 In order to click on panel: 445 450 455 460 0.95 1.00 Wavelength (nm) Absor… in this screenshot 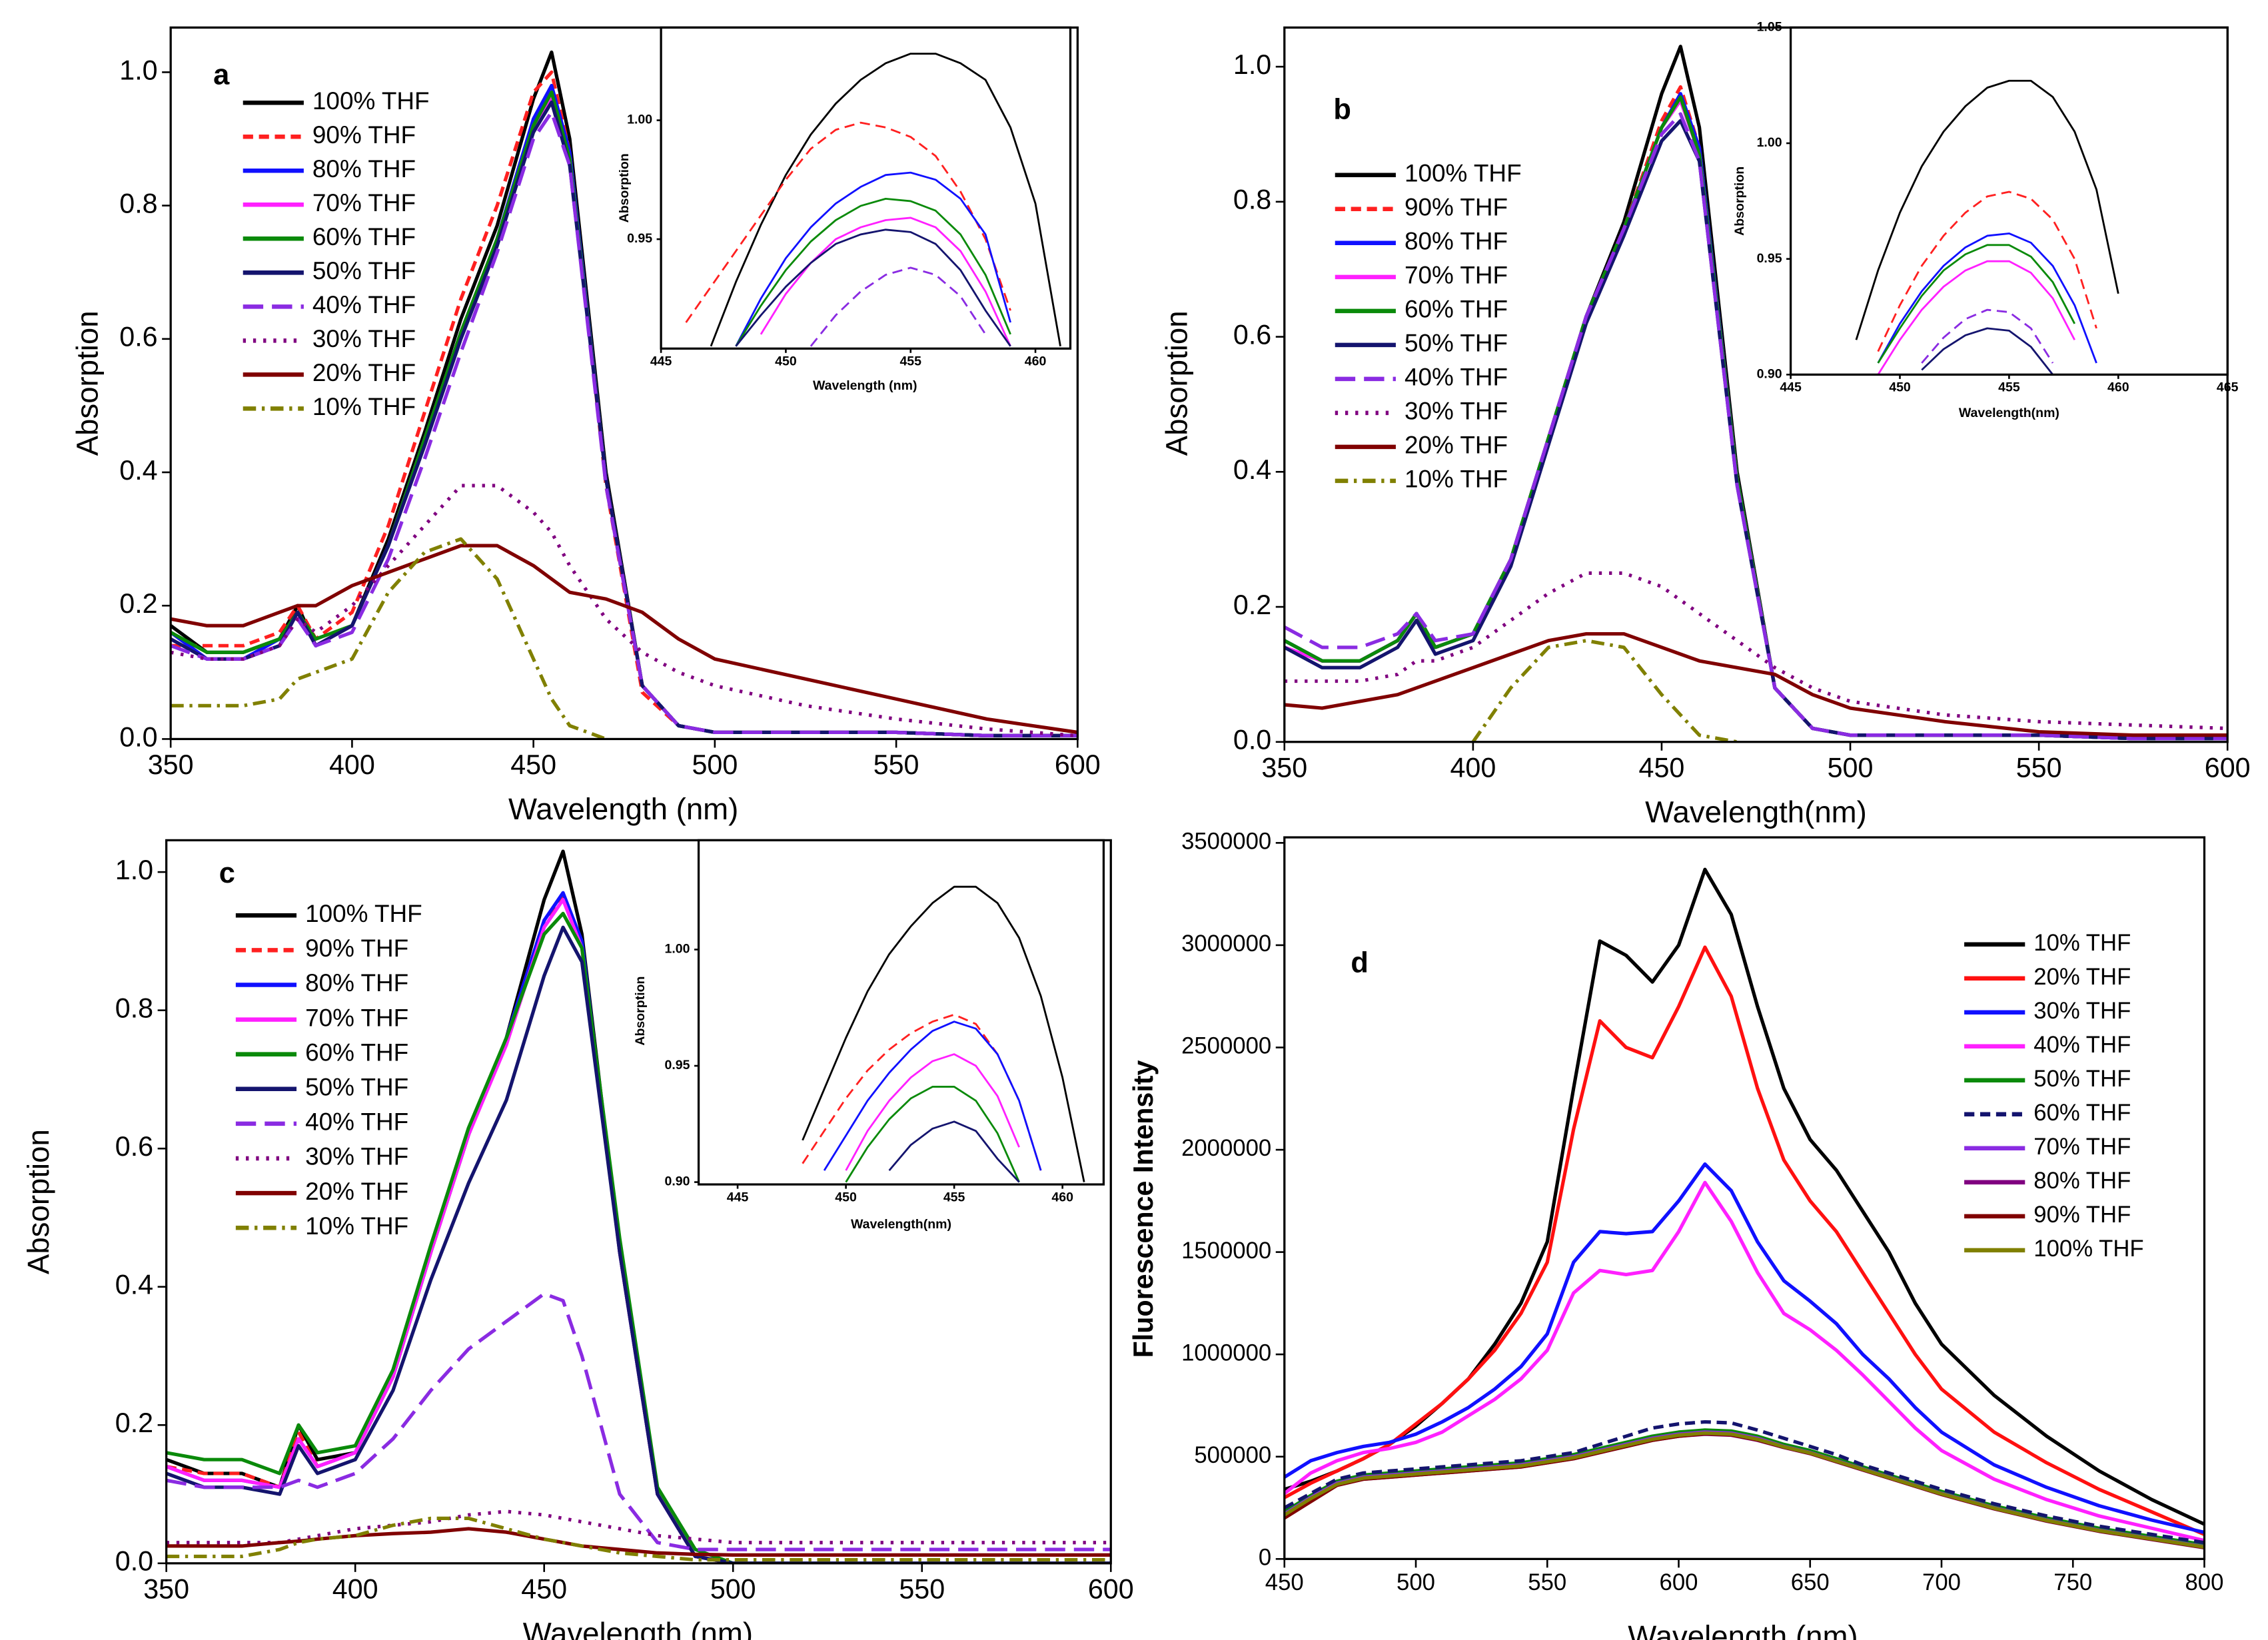, I will do `click(845, 209)`.